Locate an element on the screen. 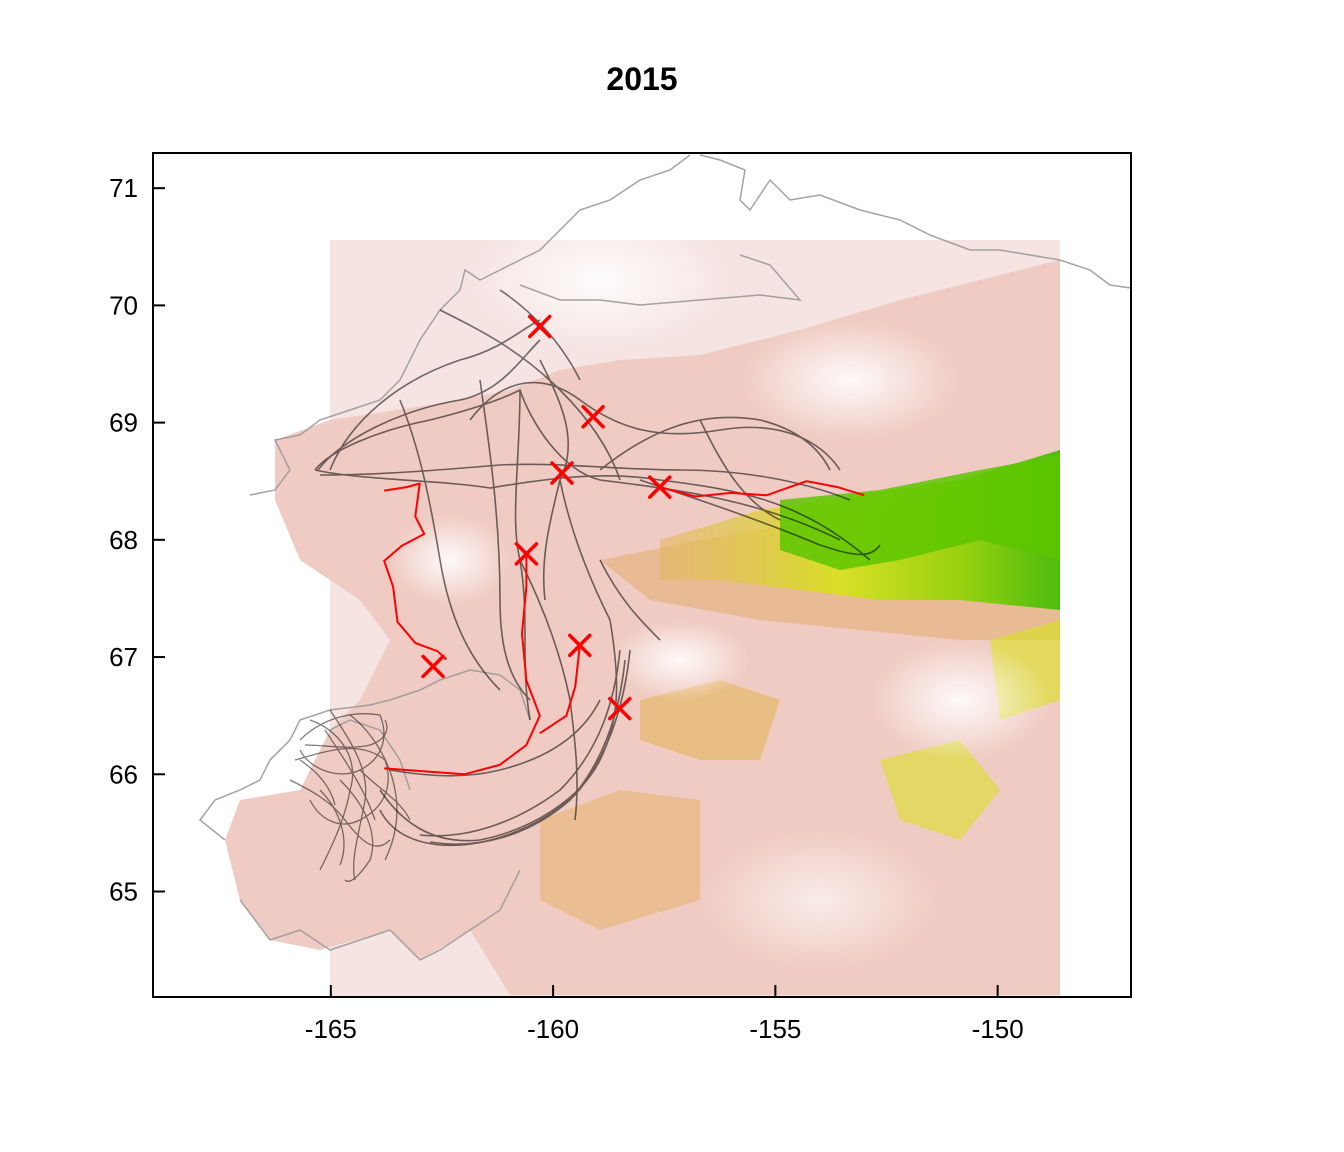 The image size is (1344, 1152). marker-points is located at coordinates (546, 517).